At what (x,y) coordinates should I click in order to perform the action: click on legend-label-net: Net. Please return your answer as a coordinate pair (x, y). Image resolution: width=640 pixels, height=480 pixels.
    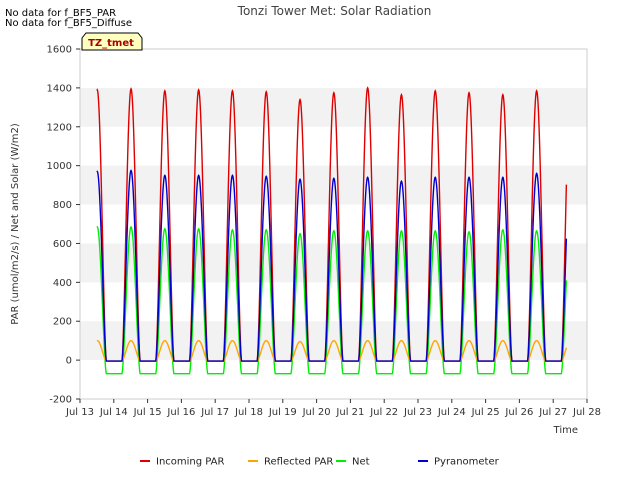
    Looking at the image, I should click on (361, 462).